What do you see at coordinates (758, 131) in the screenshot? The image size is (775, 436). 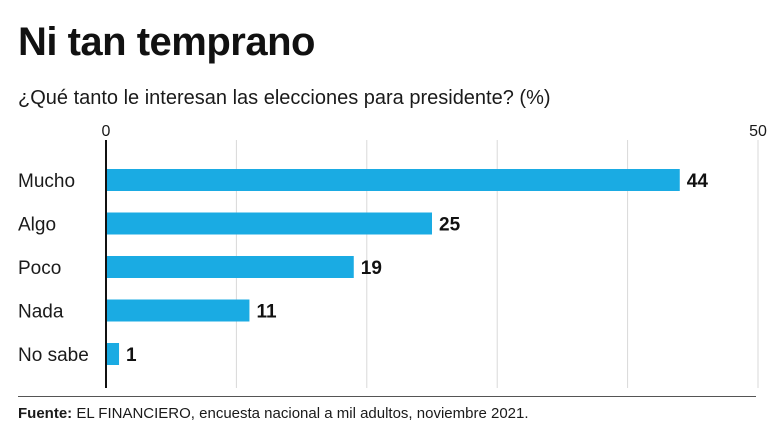 I see `x-tick-label: 50` at bounding box center [758, 131].